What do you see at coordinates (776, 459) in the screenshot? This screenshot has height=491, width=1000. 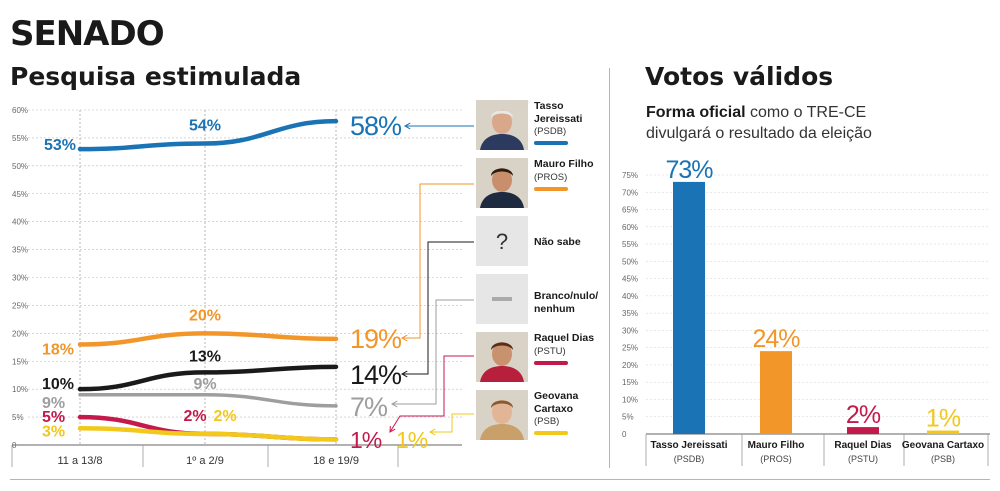 I see `x-tick-party: (PROS)` at bounding box center [776, 459].